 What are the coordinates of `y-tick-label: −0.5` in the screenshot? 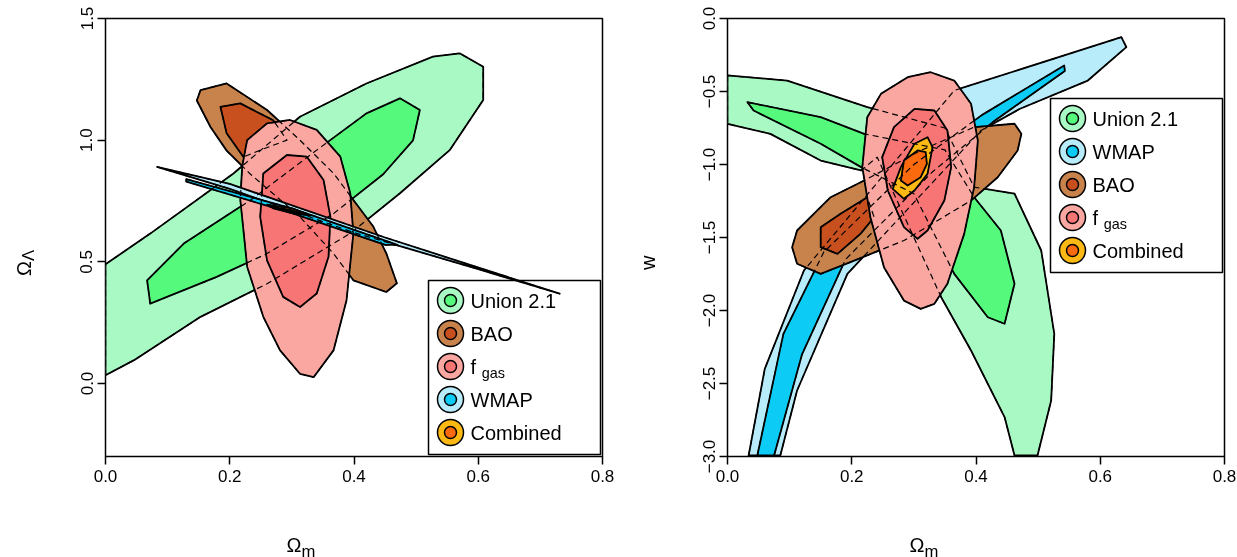 It's located at (709, 91).